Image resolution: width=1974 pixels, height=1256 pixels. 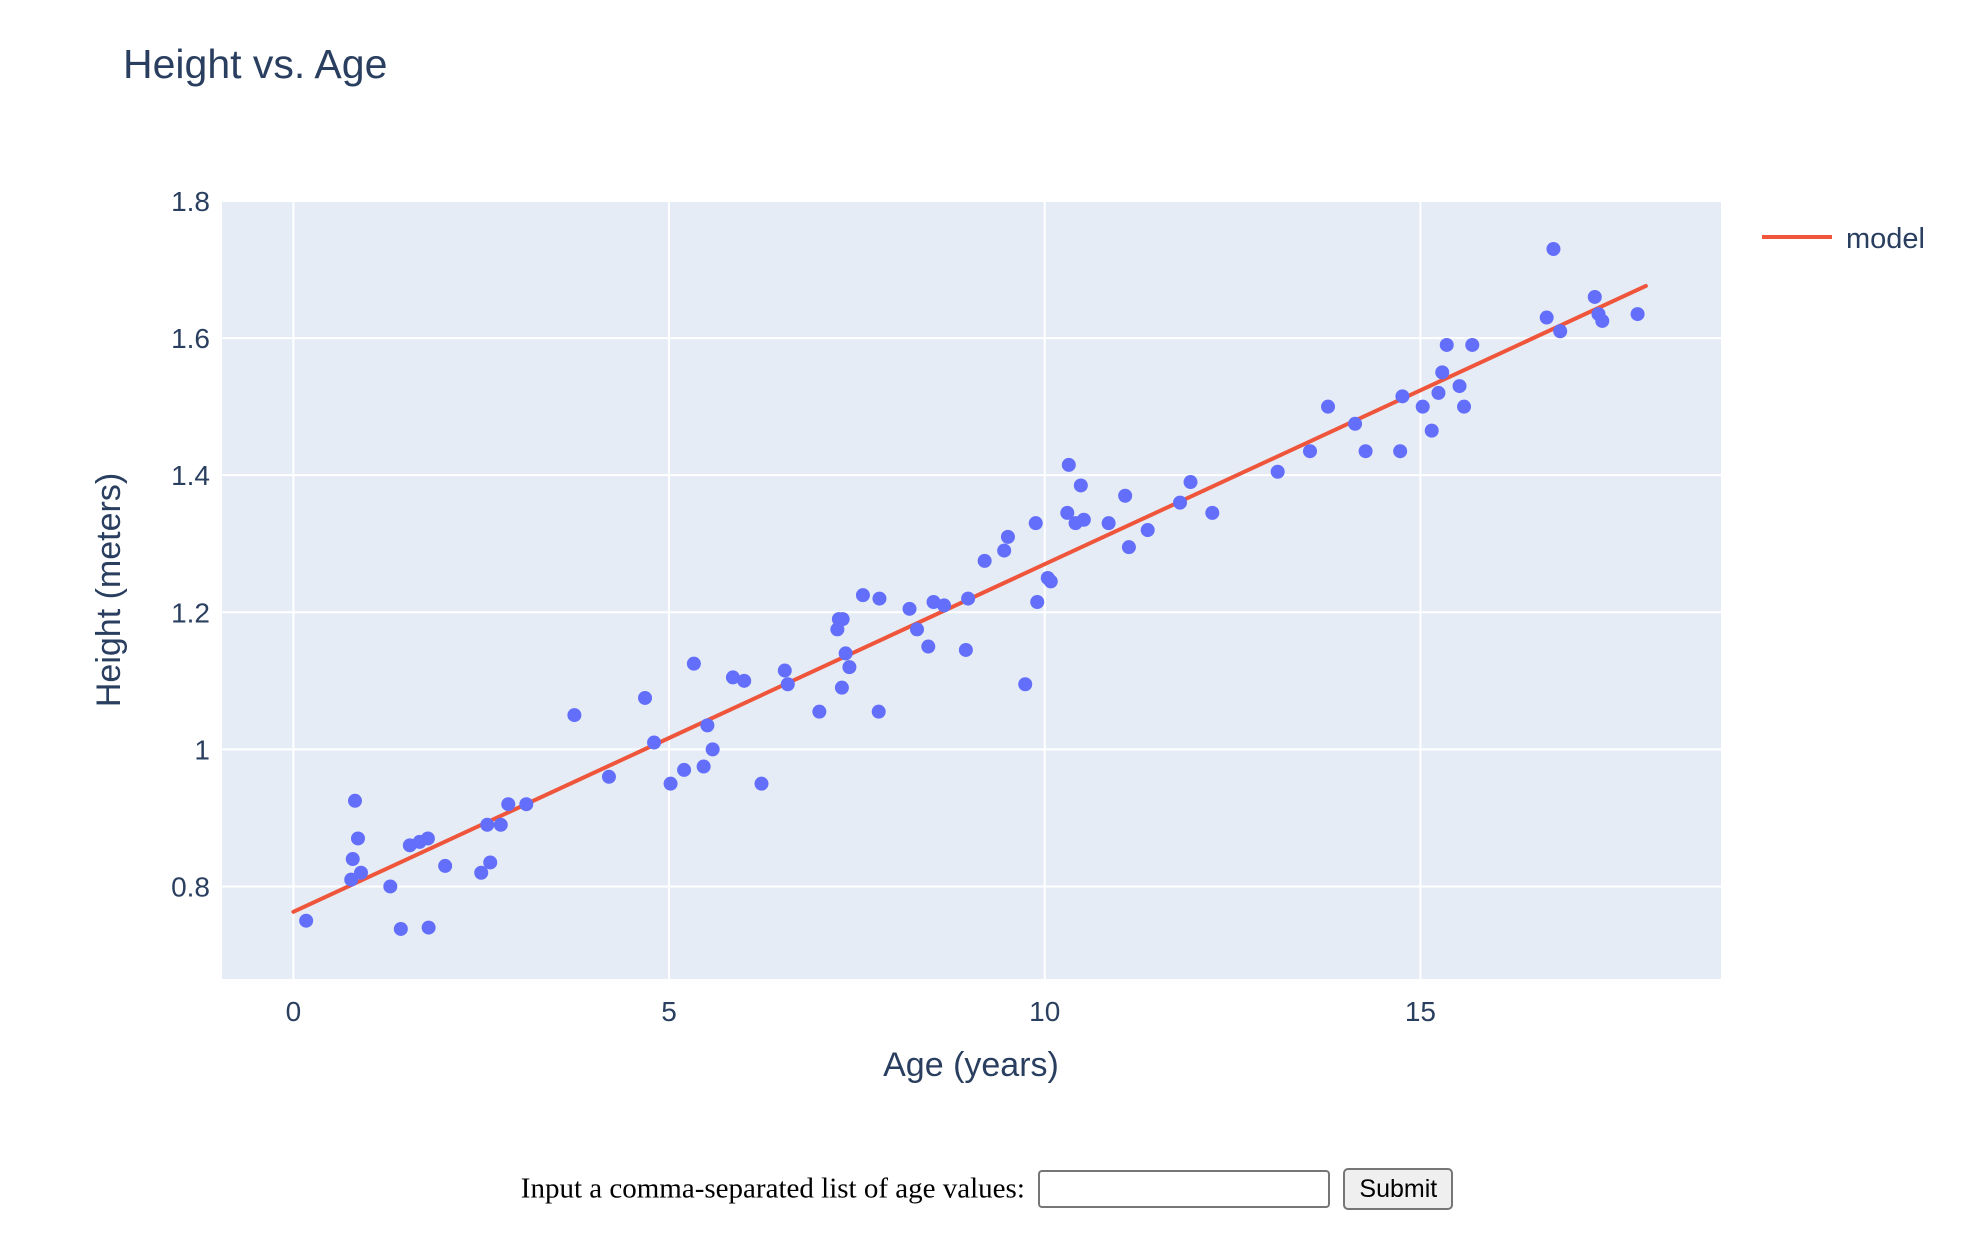 I want to click on legend: model, so click(x=1843, y=239).